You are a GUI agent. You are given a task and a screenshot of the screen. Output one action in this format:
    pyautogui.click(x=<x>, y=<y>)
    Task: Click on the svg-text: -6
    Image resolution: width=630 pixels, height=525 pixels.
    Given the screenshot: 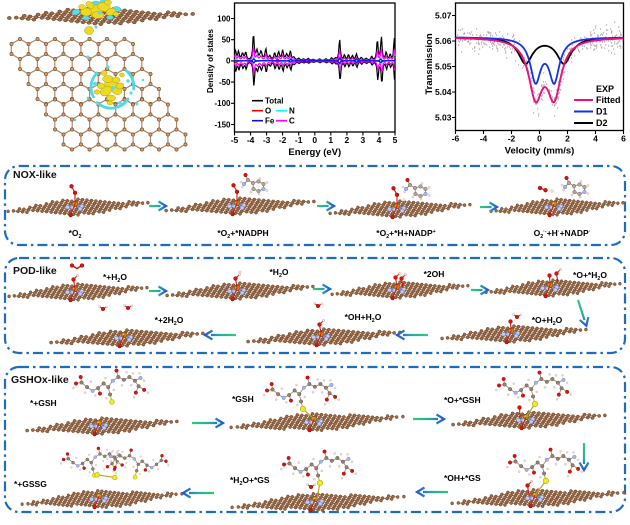 What is the action you would take?
    pyautogui.click(x=456, y=139)
    